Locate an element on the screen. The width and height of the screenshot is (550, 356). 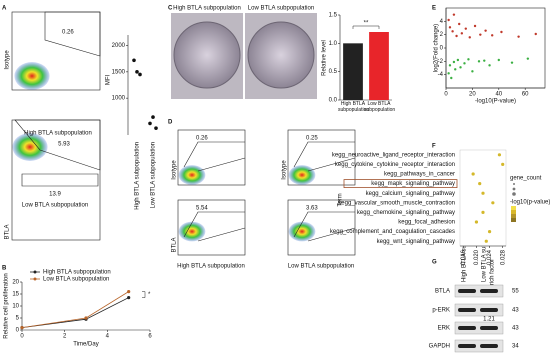
significance: ** is located at coordinates (366, 24).